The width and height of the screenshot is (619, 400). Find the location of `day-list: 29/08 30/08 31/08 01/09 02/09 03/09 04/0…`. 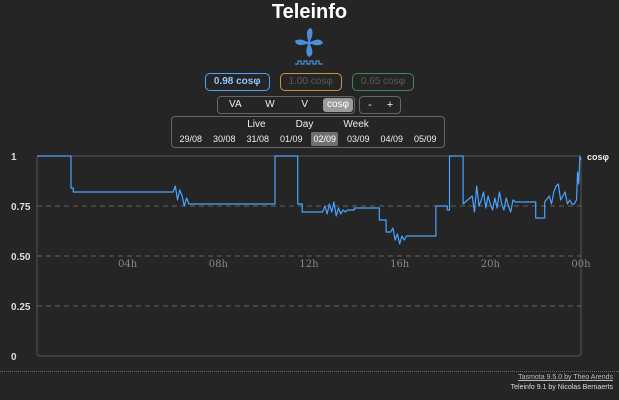

day-list: 29/08 30/08 31/08 01/09 02/09 03/09 04/0… is located at coordinates (308, 139).